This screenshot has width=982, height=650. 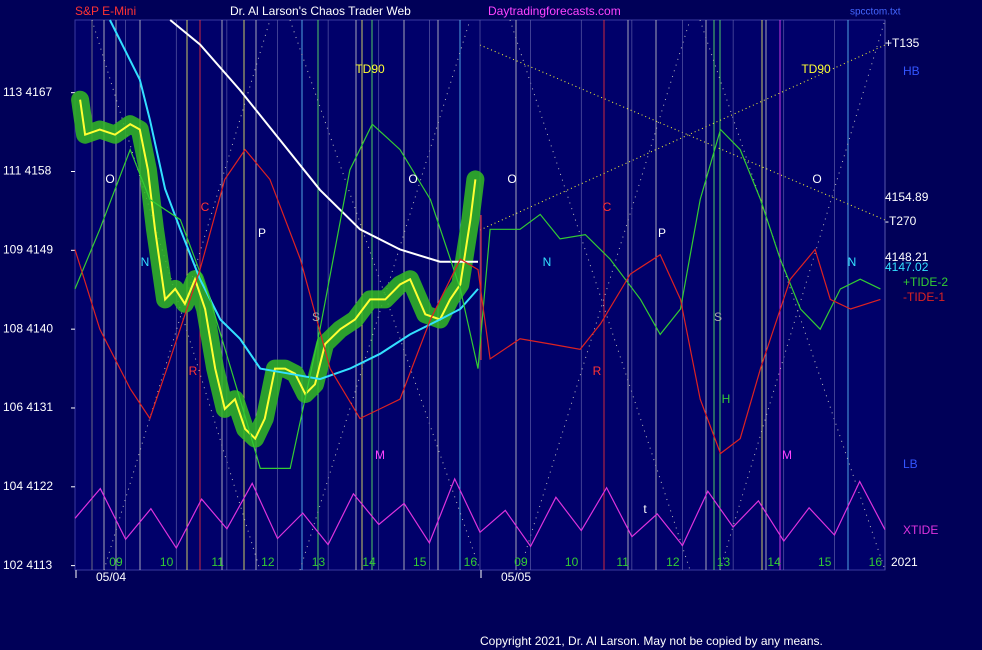 What do you see at coordinates (28, 328) in the screenshot?
I see `y-tick-label: 108 4140` at bounding box center [28, 328].